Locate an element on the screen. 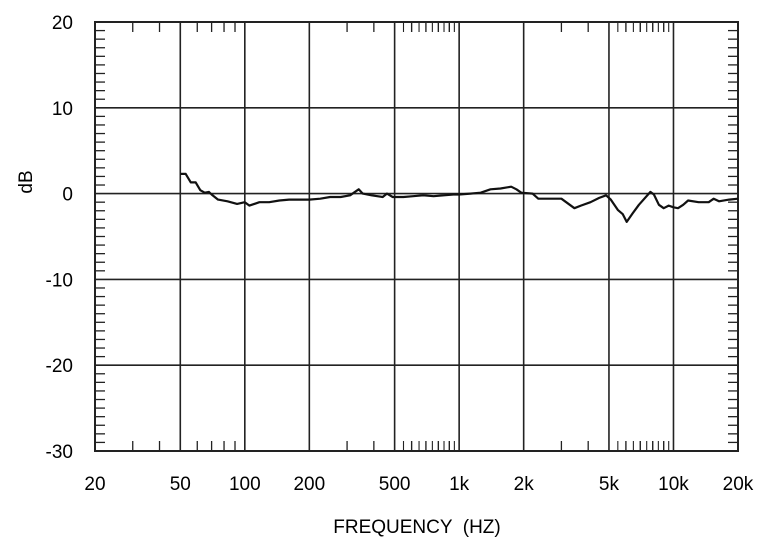 The image size is (765, 550). x-axis-title: FREQUENCY (HZ) is located at coordinates (416, 527).